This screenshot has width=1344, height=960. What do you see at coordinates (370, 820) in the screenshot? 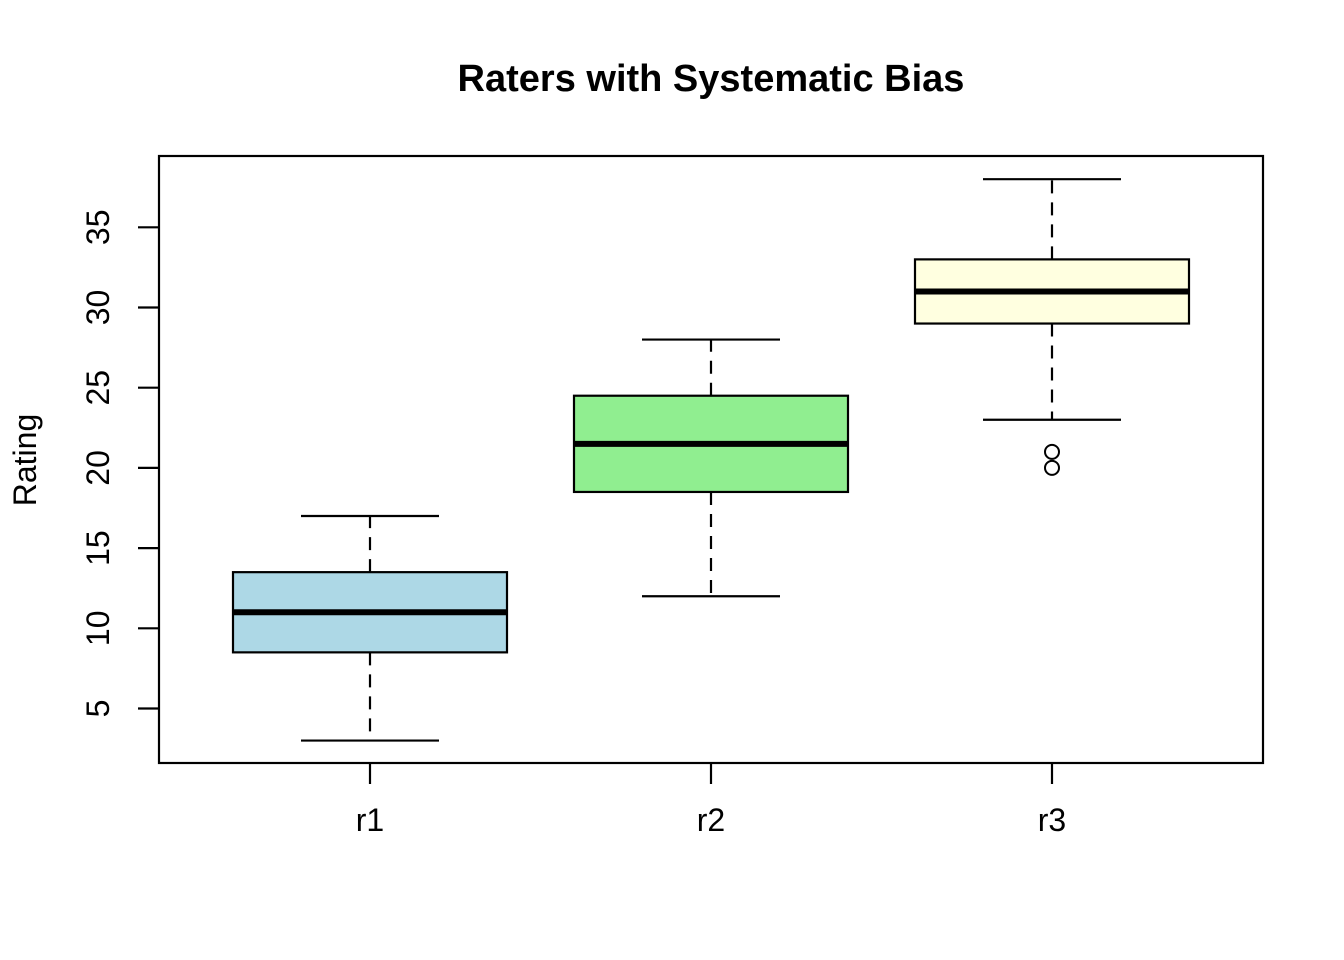
I see `x-tick-label: r1` at bounding box center [370, 820].